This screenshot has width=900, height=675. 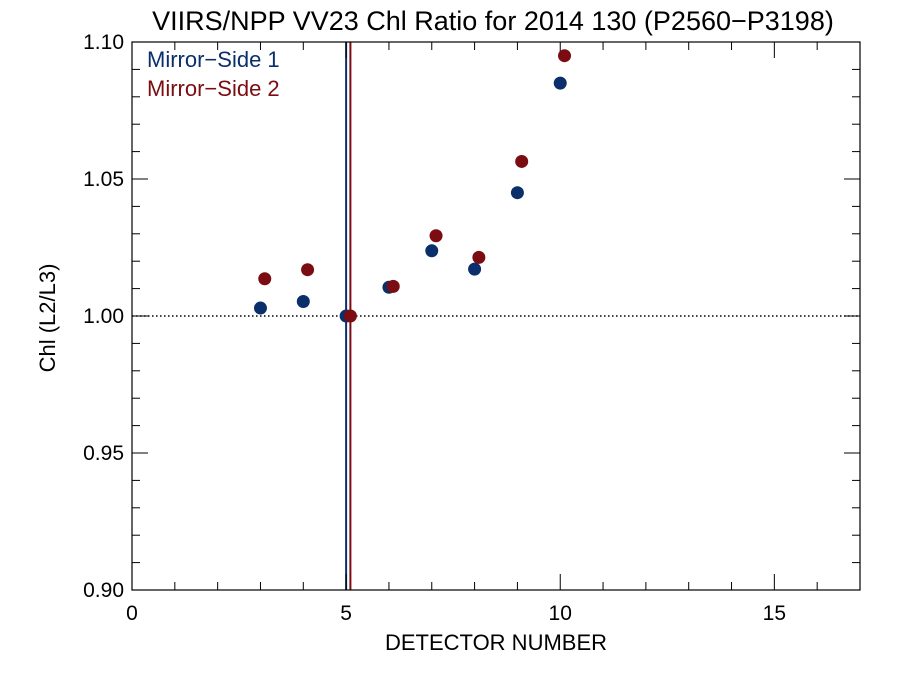 I want to click on y-tick-label: 1.05, so click(x=103, y=179).